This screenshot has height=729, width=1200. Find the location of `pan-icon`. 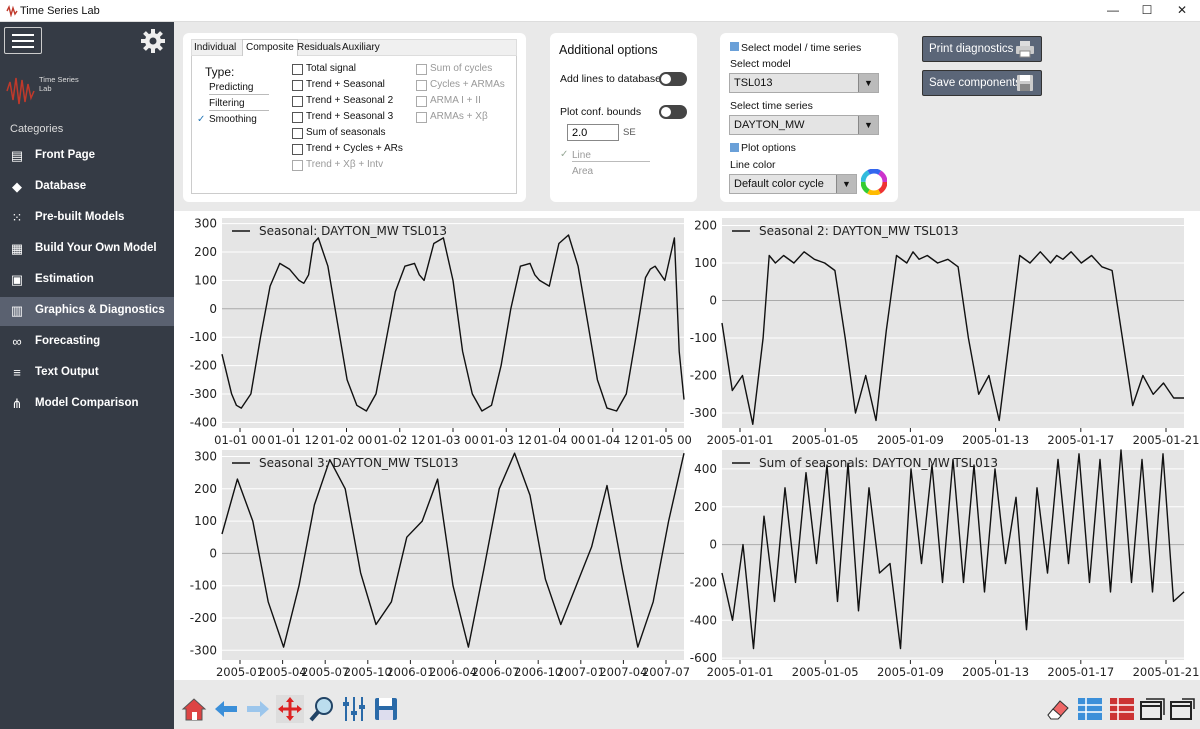

pan-icon is located at coordinates (290, 709).